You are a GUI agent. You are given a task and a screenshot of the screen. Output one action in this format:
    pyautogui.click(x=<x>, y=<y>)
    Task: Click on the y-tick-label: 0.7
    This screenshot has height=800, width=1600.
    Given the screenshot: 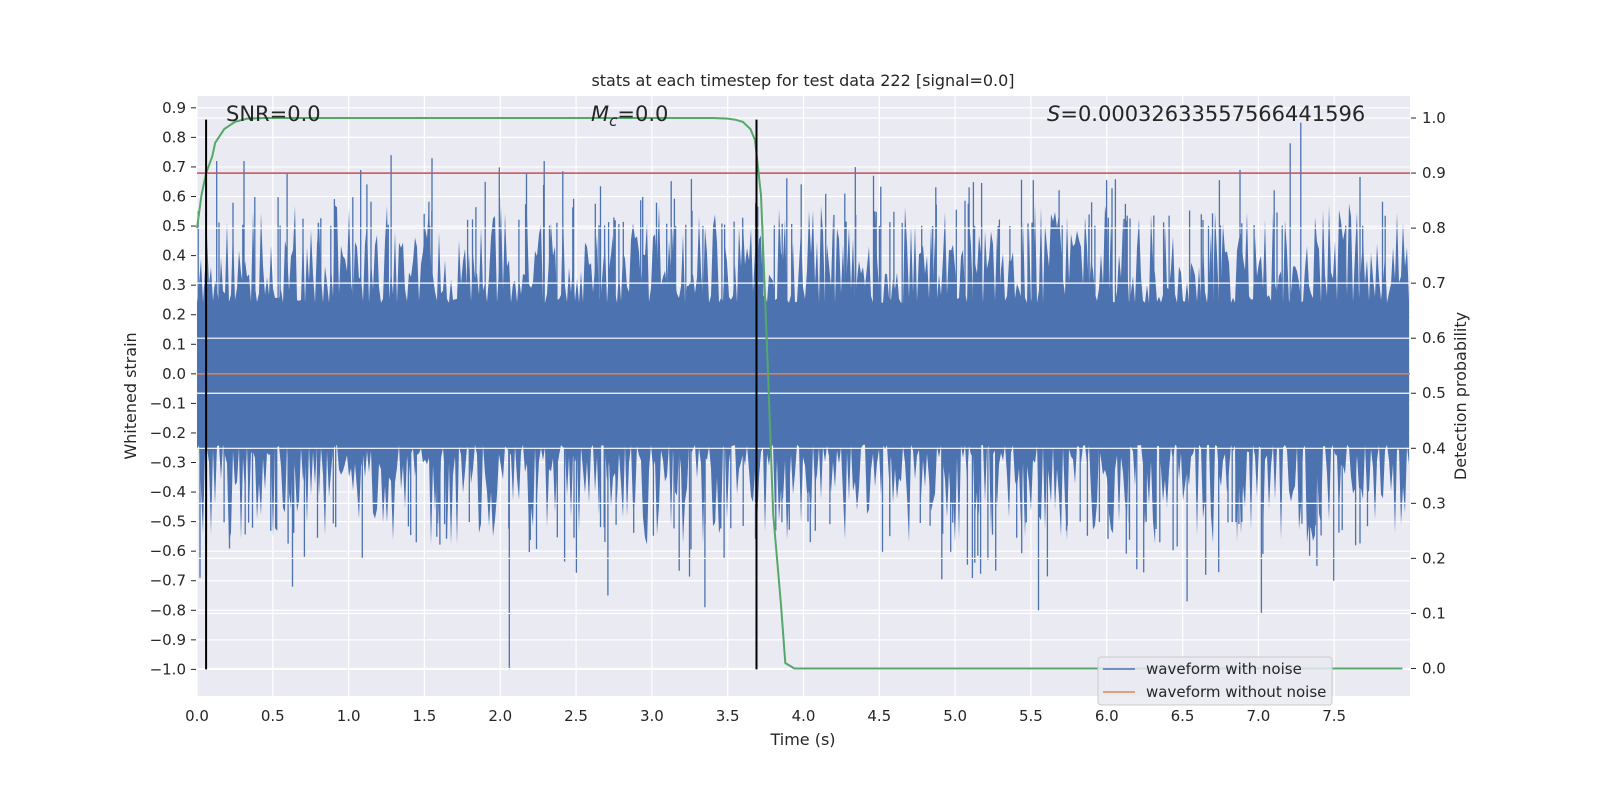 What is the action you would take?
    pyautogui.click(x=174, y=167)
    